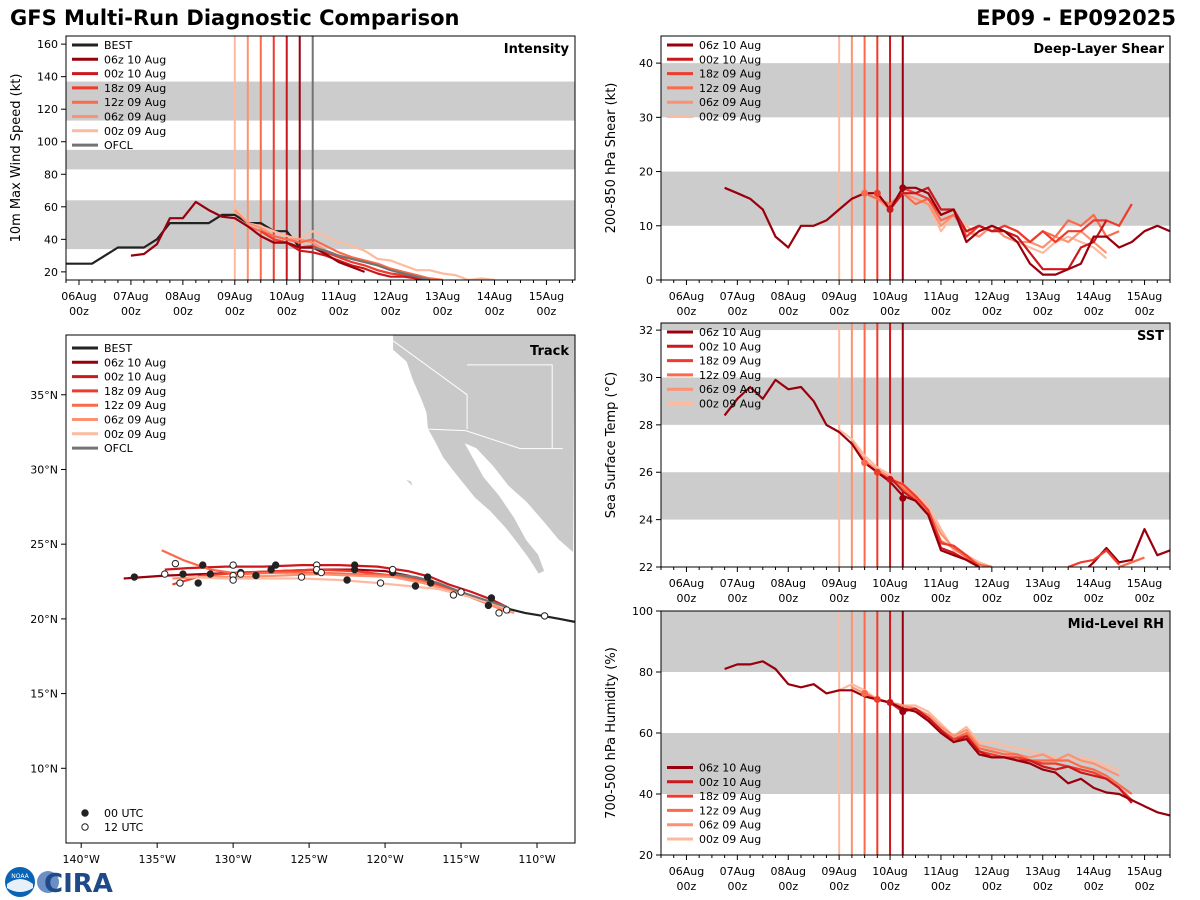 The width and height of the screenshot is (1200, 900). I want to click on track-land, so click(483, 455).